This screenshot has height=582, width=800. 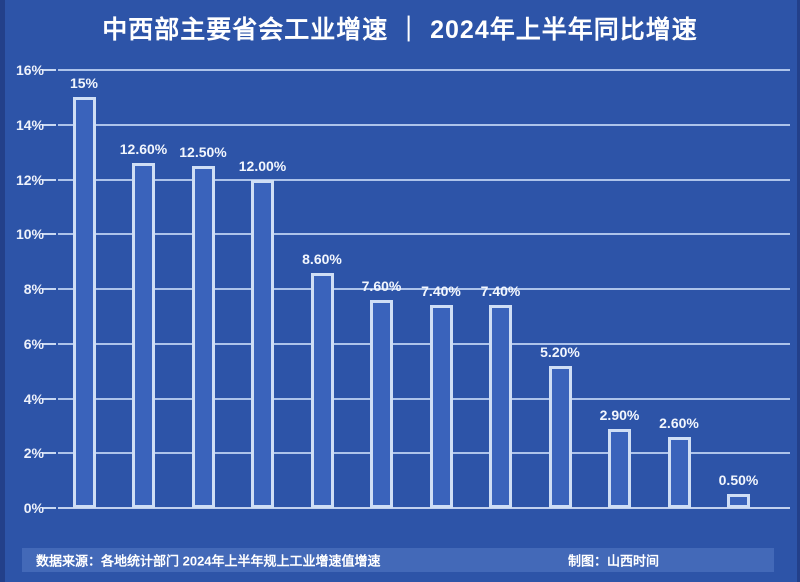 I want to click on y-tick-label: 10%, so click(x=29, y=234).